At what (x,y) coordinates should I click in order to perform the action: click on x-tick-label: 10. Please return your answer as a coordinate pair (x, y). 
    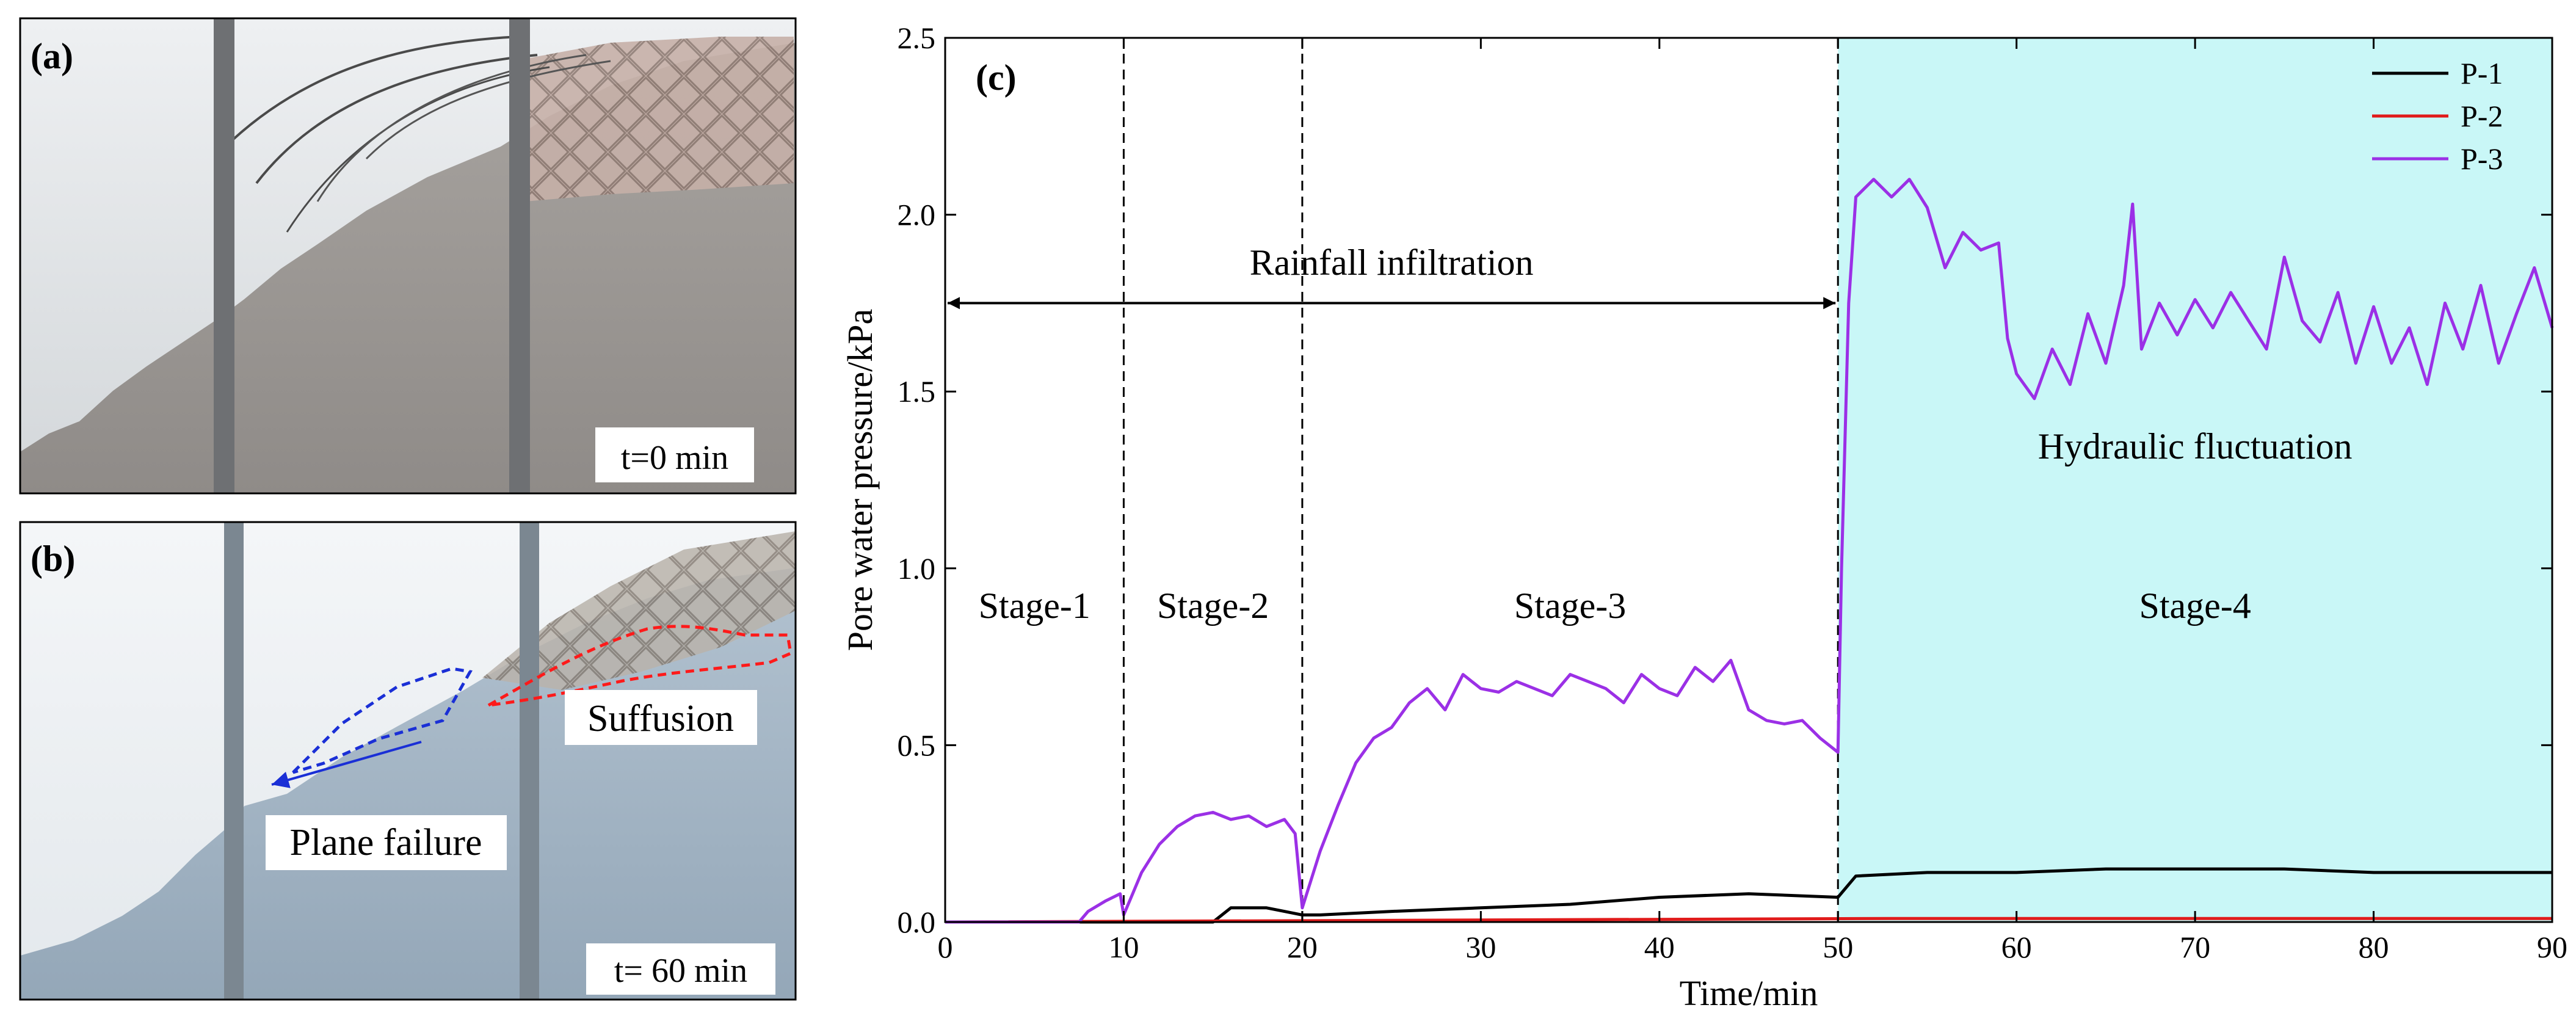
    Looking at the image, I should click on (1123, 947).